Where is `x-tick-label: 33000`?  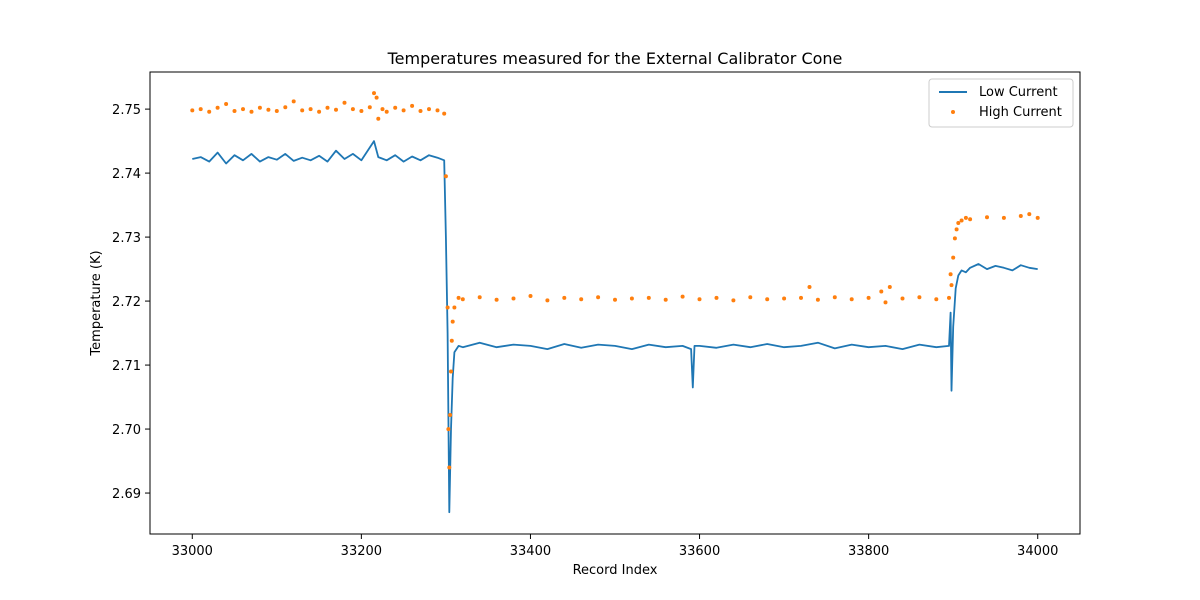
x-tick-label: 33000 is located at coordinates (192, 551).